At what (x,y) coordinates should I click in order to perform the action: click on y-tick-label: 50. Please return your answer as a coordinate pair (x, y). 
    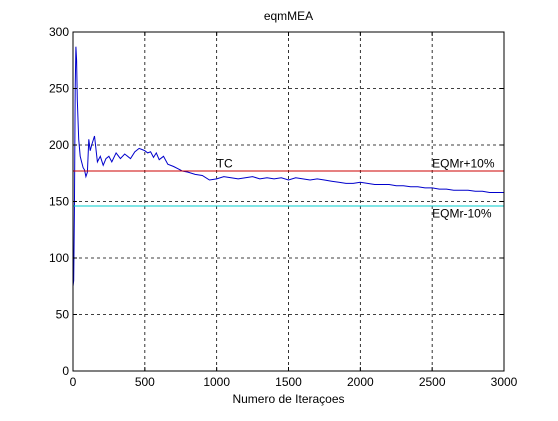
    Looking at the image, I should click on (63, 315).